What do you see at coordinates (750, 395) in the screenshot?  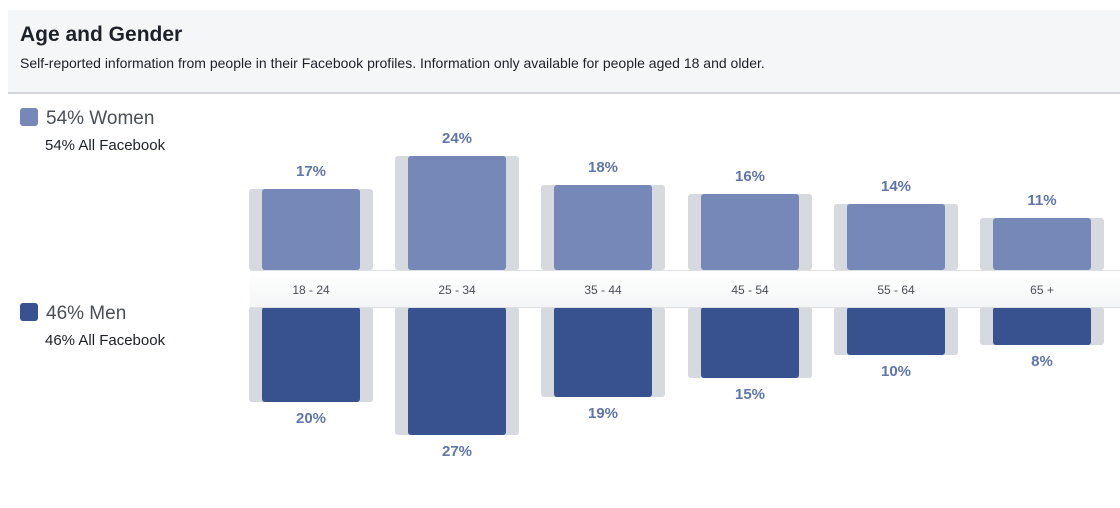 I see `men-value-label: 15%` at bounding box center [750, 395].